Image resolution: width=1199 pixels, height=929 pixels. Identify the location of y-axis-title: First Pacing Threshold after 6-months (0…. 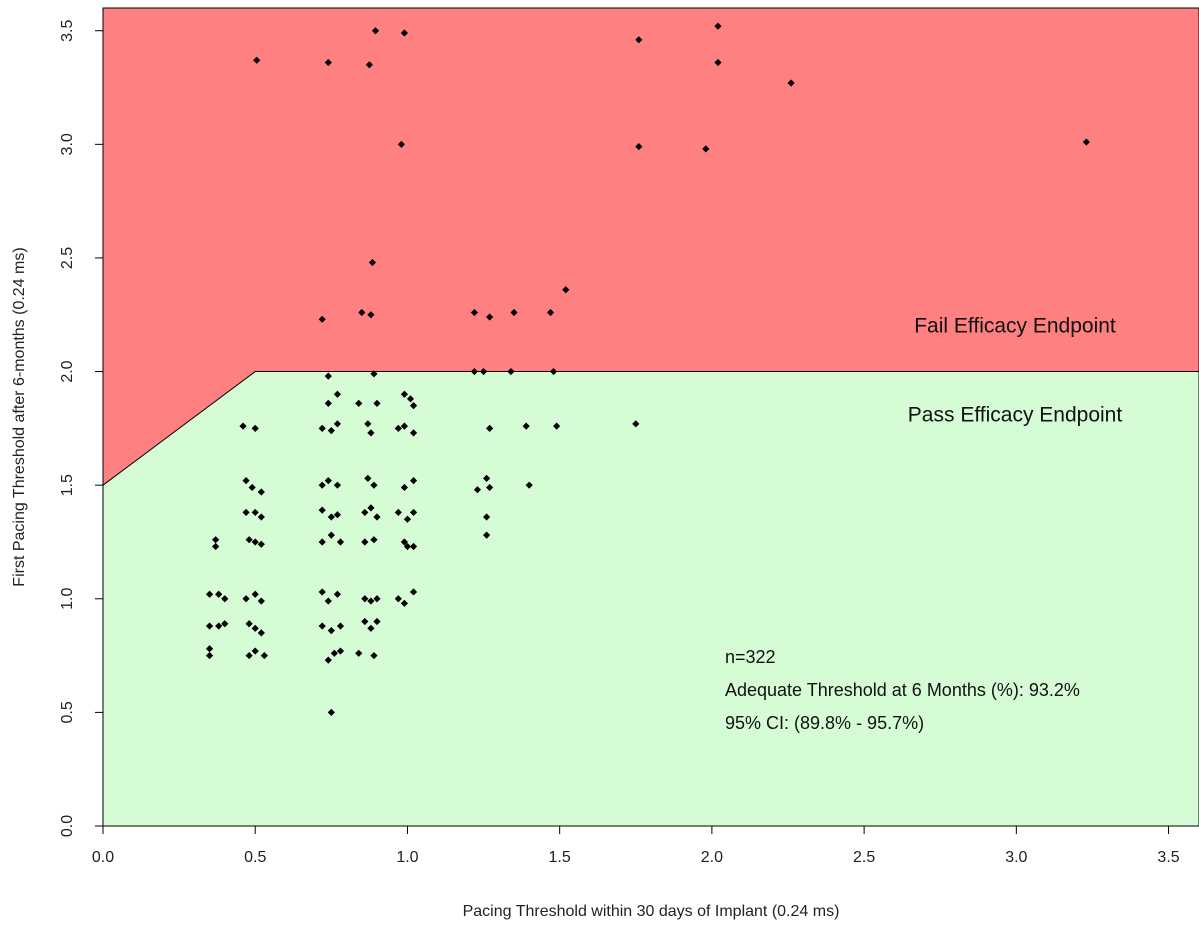
(19, 416).